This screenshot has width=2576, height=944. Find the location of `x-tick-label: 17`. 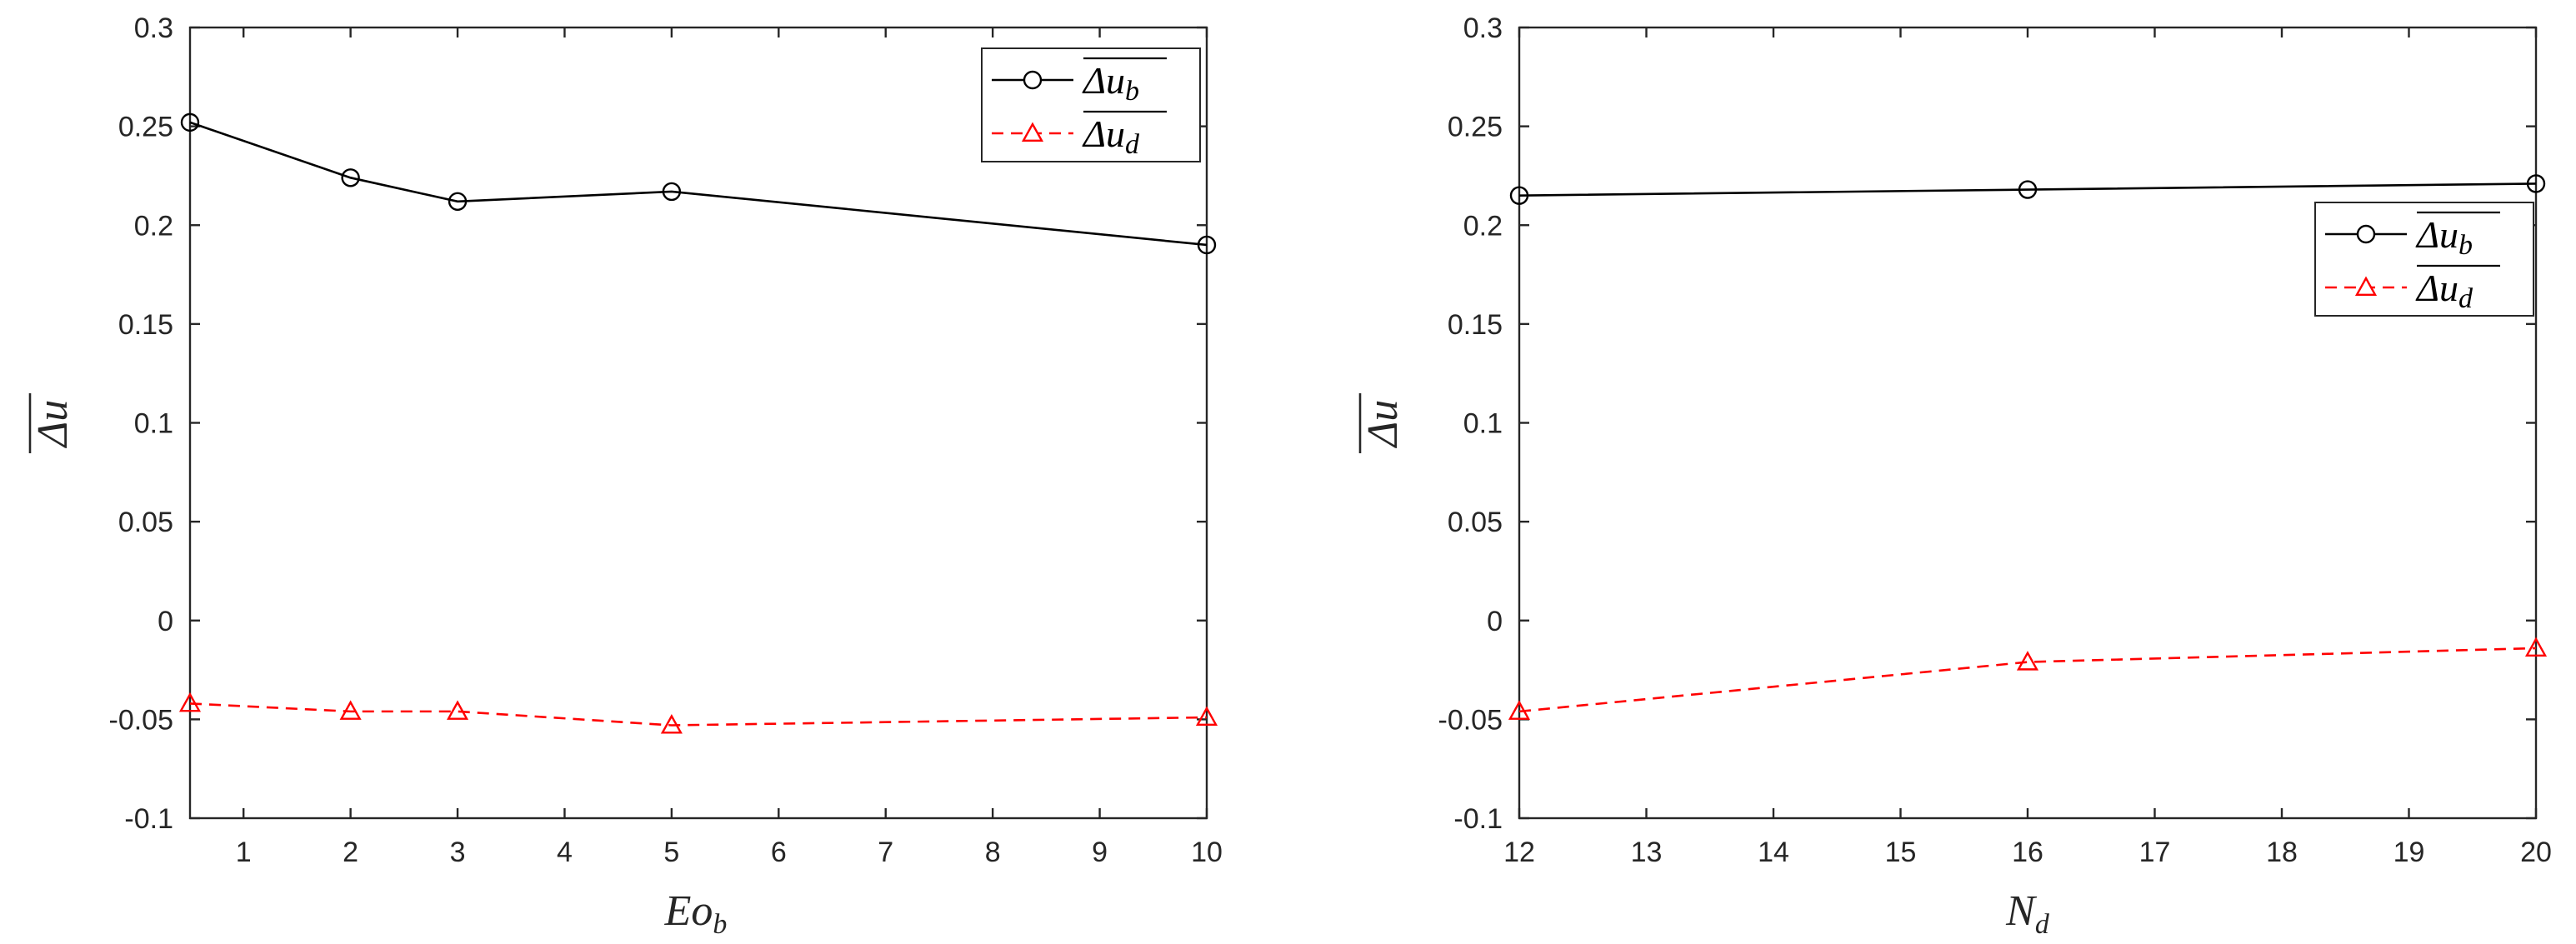

x-tick-label: 17 is located at coordinates (2155, 852).